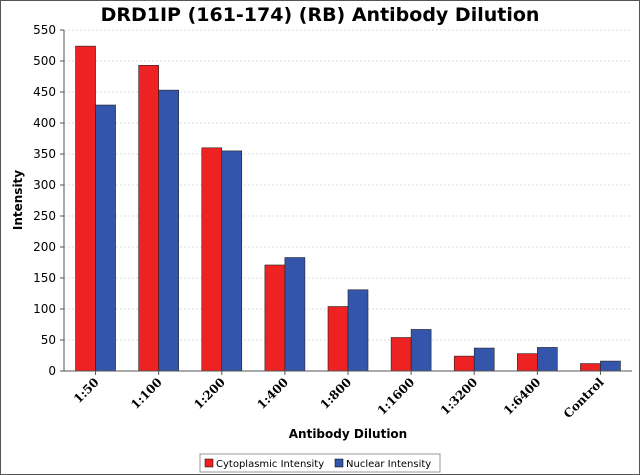 The height and width of the screenshot is (475, 640). I want to click on y-tick-label: 100, so click(44, 309).